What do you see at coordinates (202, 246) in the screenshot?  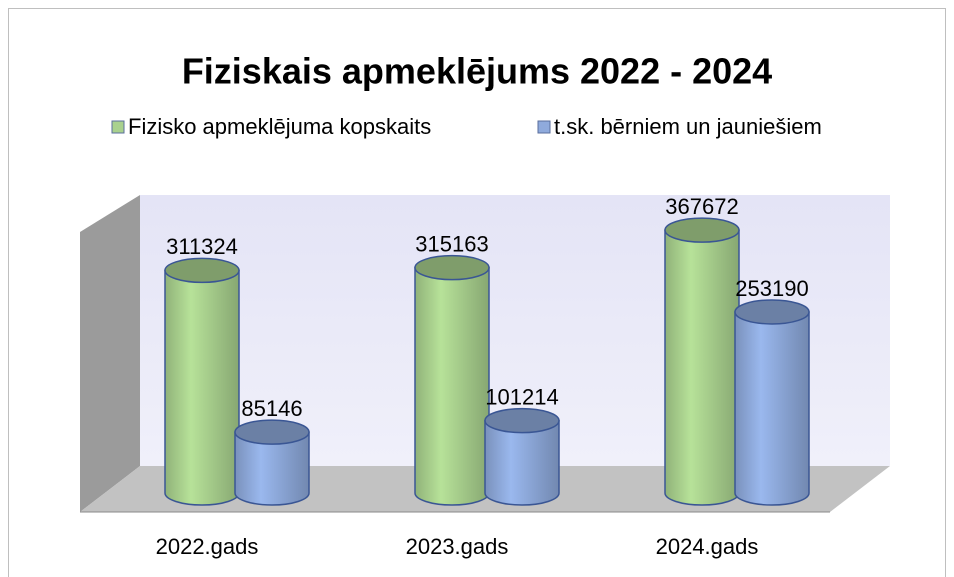 I see `data-label: 311324` at bounding box center [202, 246].